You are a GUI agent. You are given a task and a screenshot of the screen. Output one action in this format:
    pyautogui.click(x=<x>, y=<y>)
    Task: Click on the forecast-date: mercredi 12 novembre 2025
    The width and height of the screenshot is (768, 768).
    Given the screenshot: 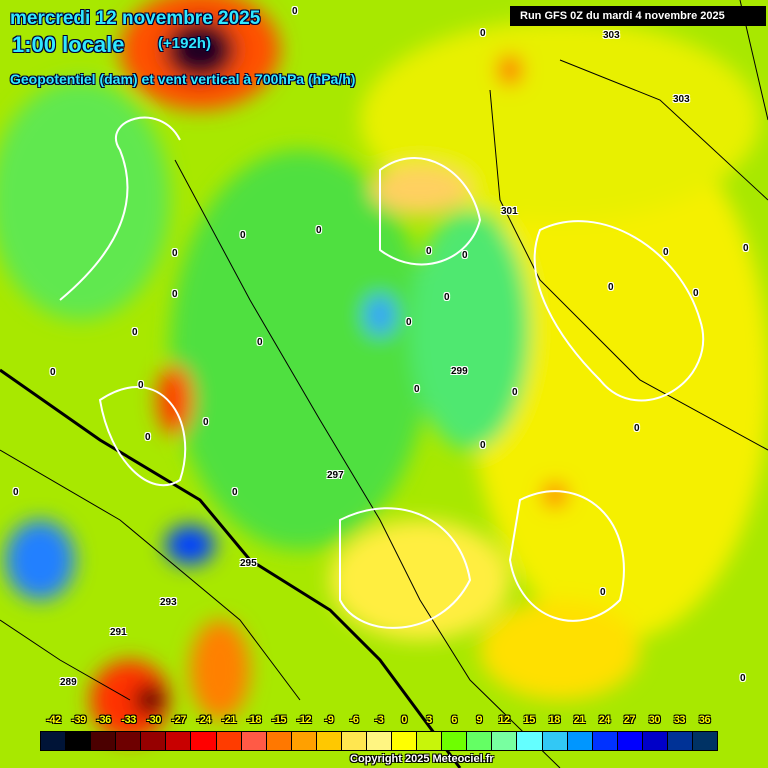 What is the action you would take?
    pyautogui.click(x=135, y=18)
    